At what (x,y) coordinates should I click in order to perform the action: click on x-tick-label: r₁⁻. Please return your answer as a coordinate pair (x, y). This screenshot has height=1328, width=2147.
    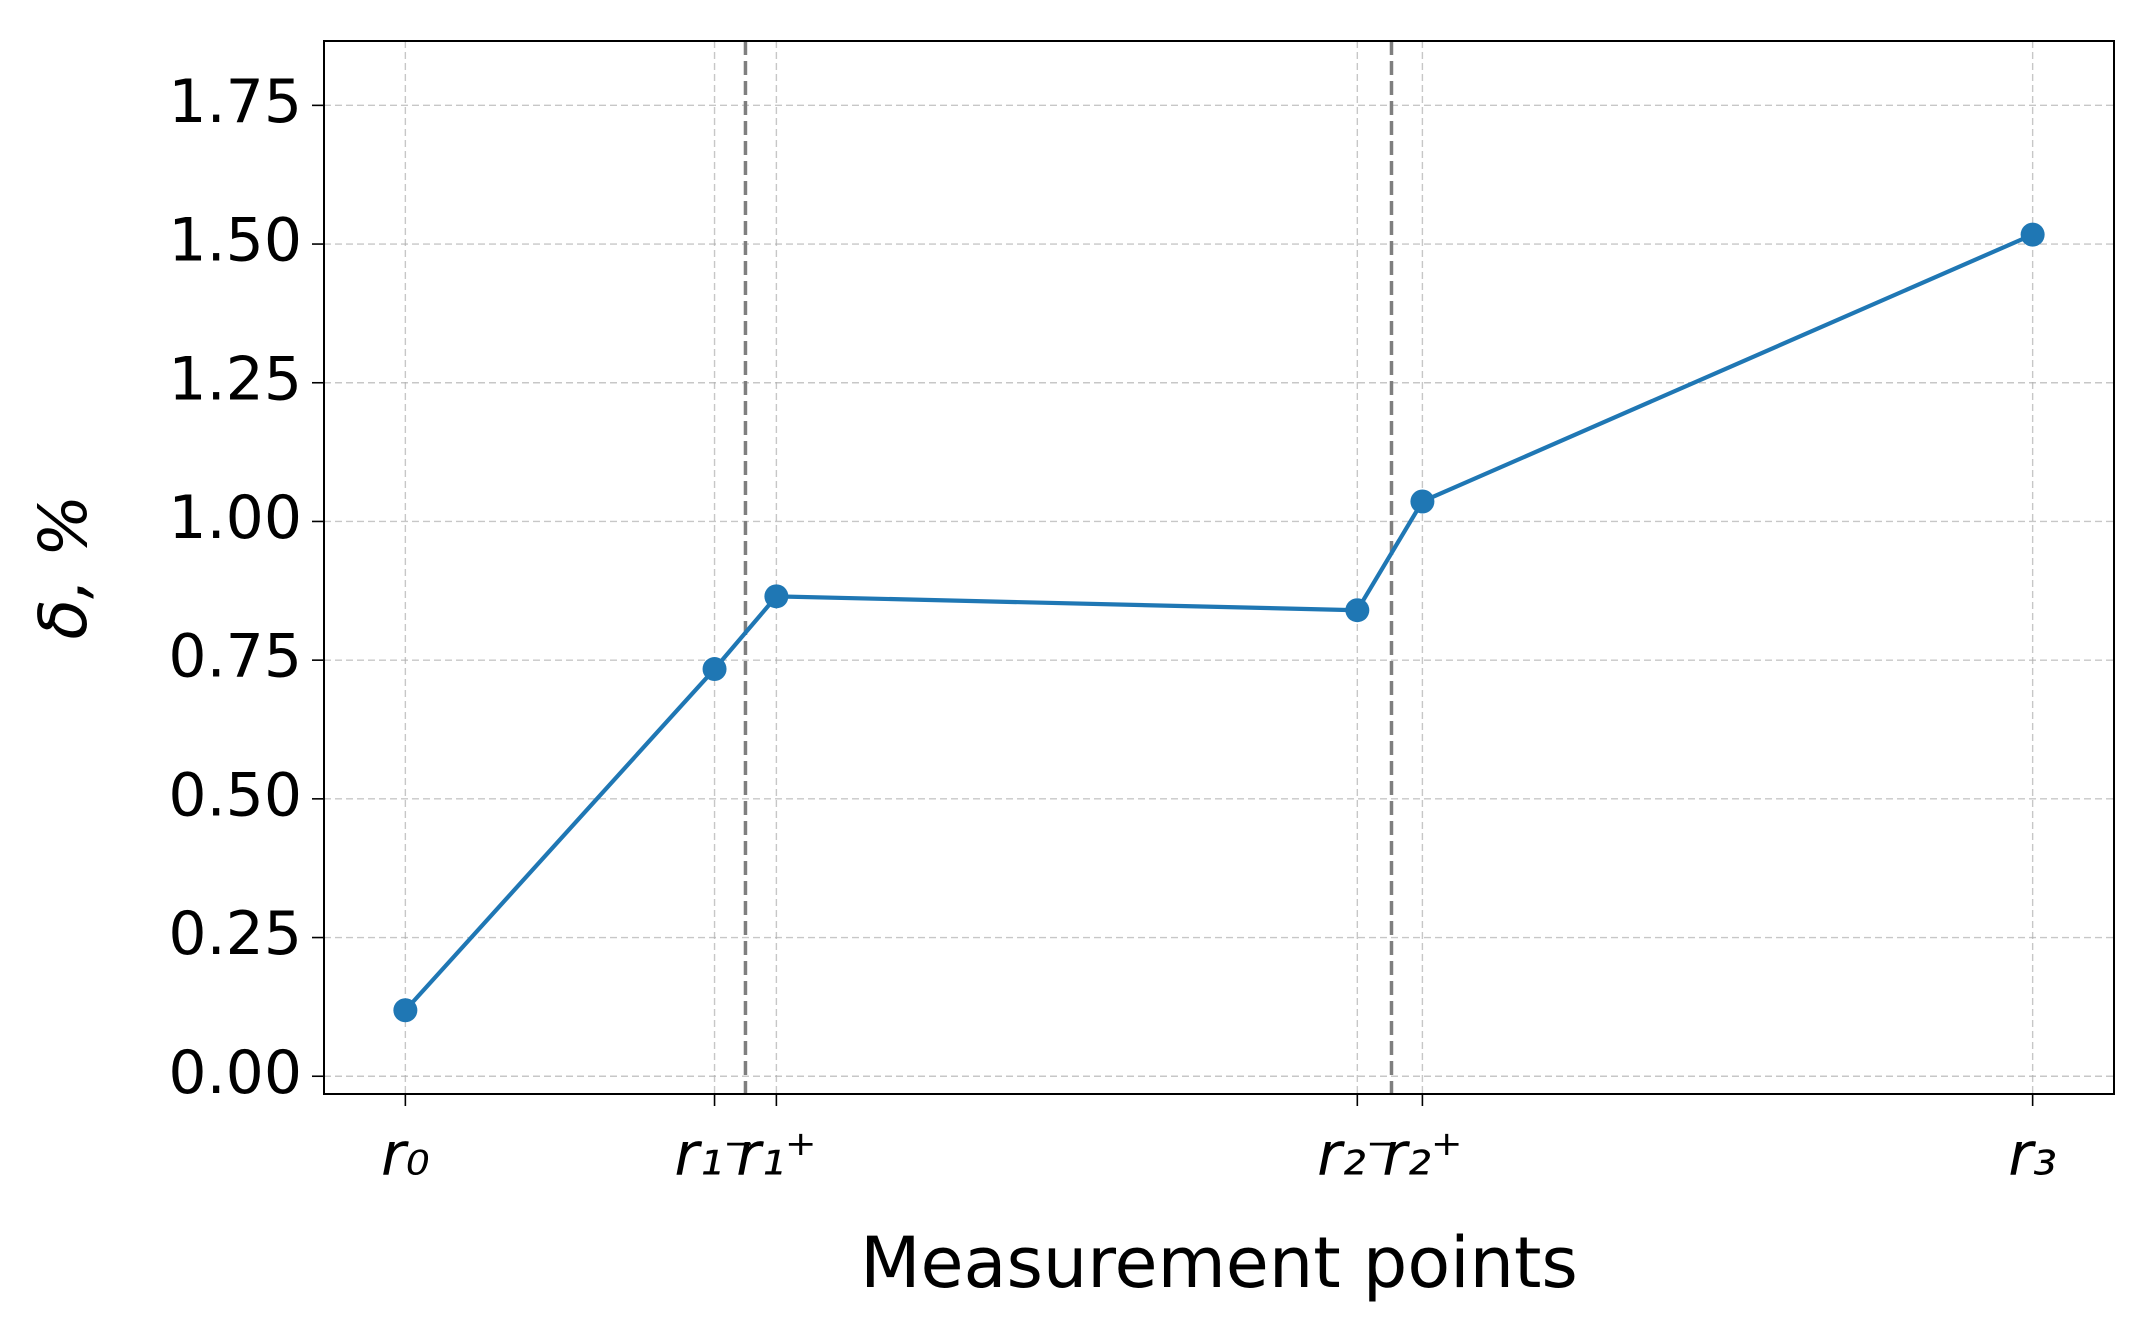
    Looking at the image, I should click on (714, 1155).